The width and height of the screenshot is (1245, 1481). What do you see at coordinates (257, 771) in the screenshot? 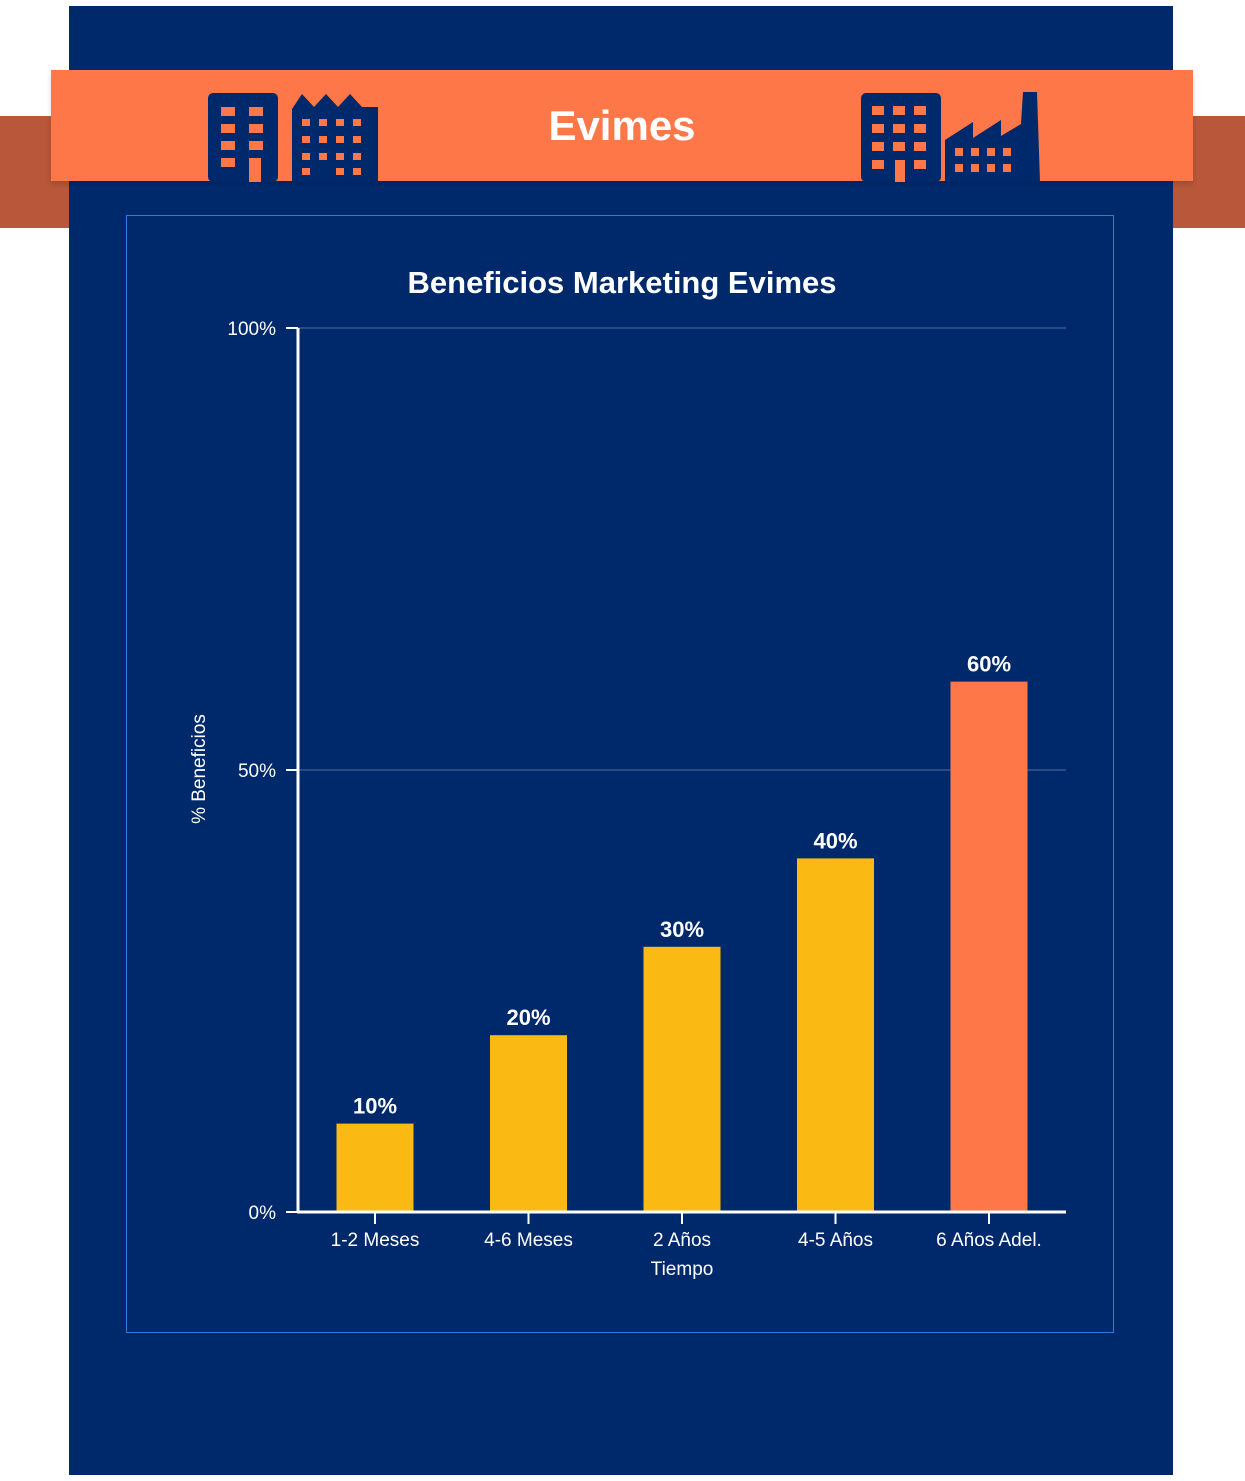
I see `y-tick-label: 50%` at bounding box center [257, 771].